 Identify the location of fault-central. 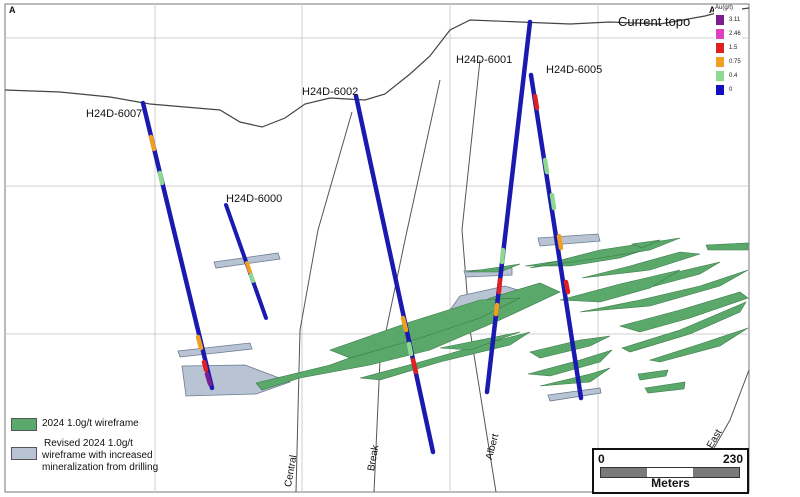
(324, 302).